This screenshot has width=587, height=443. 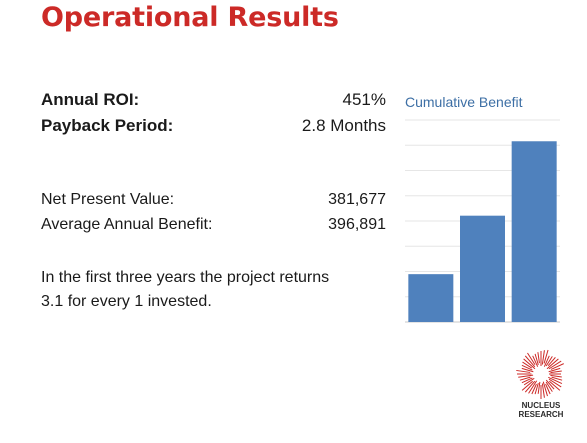 What do you see at coordinates (190, 17) in the screenshot?
I see `slide-title: Operational Results` at bounding box center [190, 17].